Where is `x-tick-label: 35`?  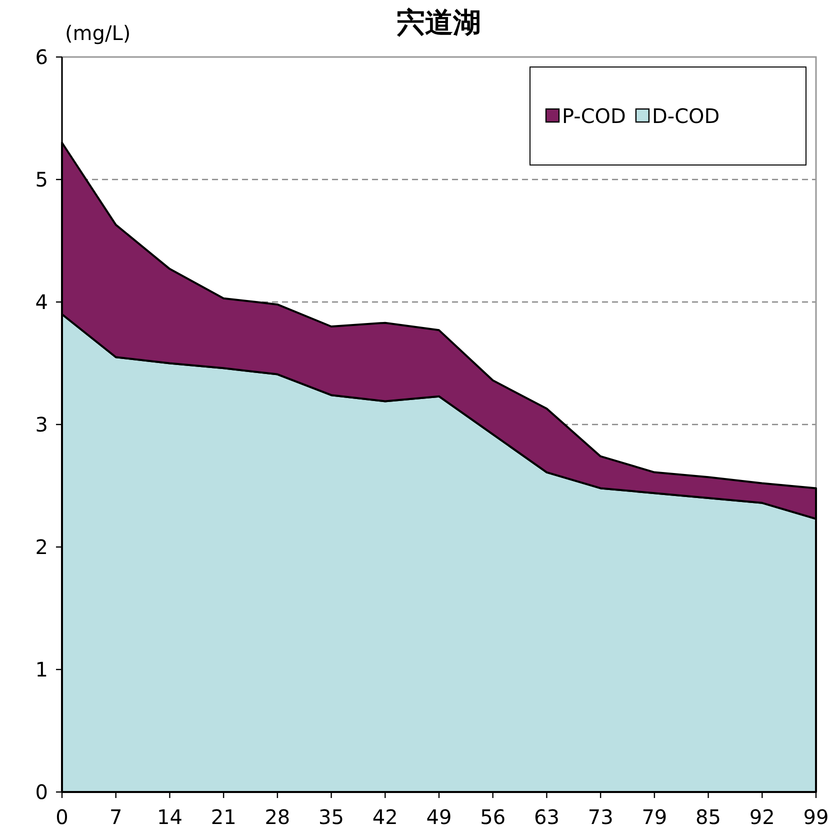
x-tick-label: 35 is located at coordinates (331, 817).